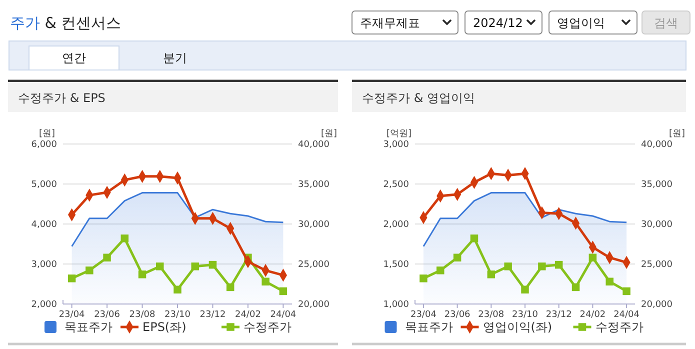  What do you see at coordinates (44, 185) in the screenshot?
I see `y-tick-label: 5,000` at bounding box center [44, 185].